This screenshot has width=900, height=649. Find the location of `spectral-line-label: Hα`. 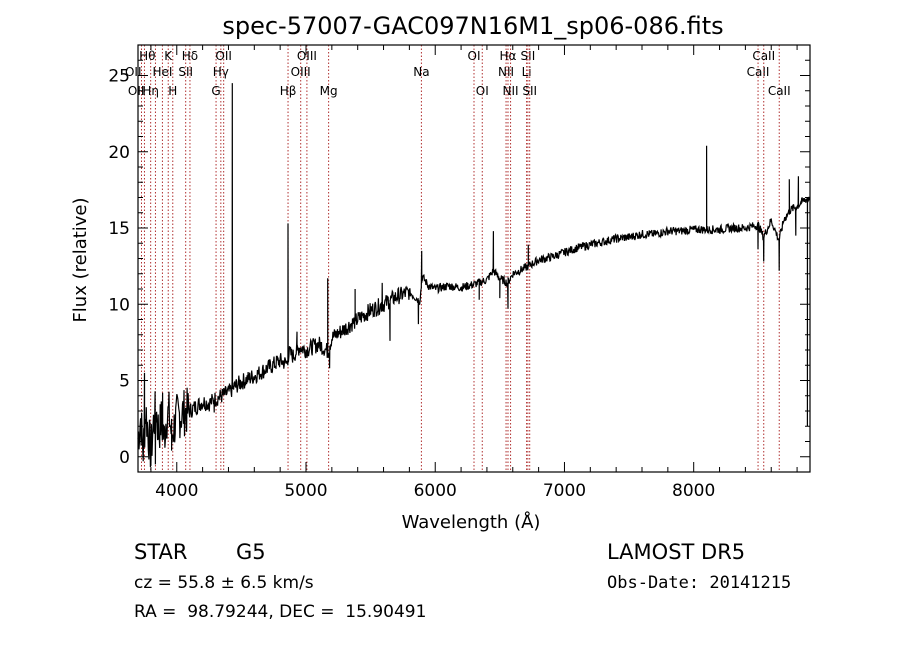

spectral-line-label: Hα is located at coordinates (508, 56).